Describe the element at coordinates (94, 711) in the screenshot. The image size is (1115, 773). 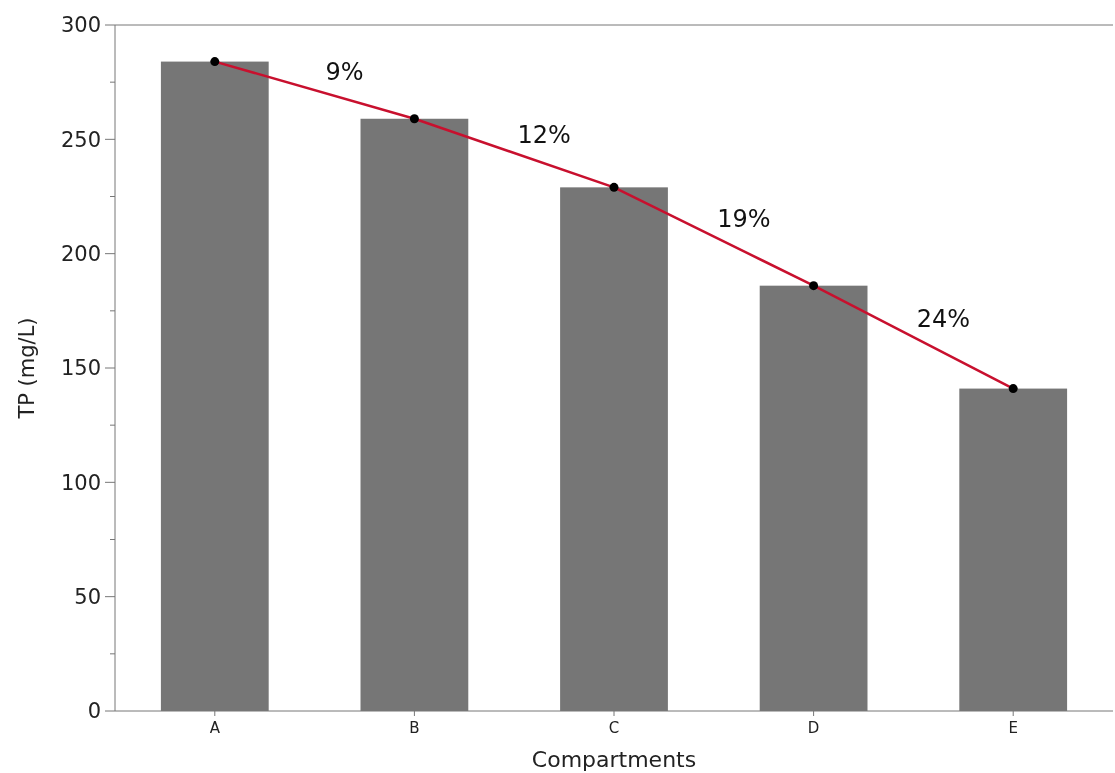
I see `y-tick-label: 0` at that location.